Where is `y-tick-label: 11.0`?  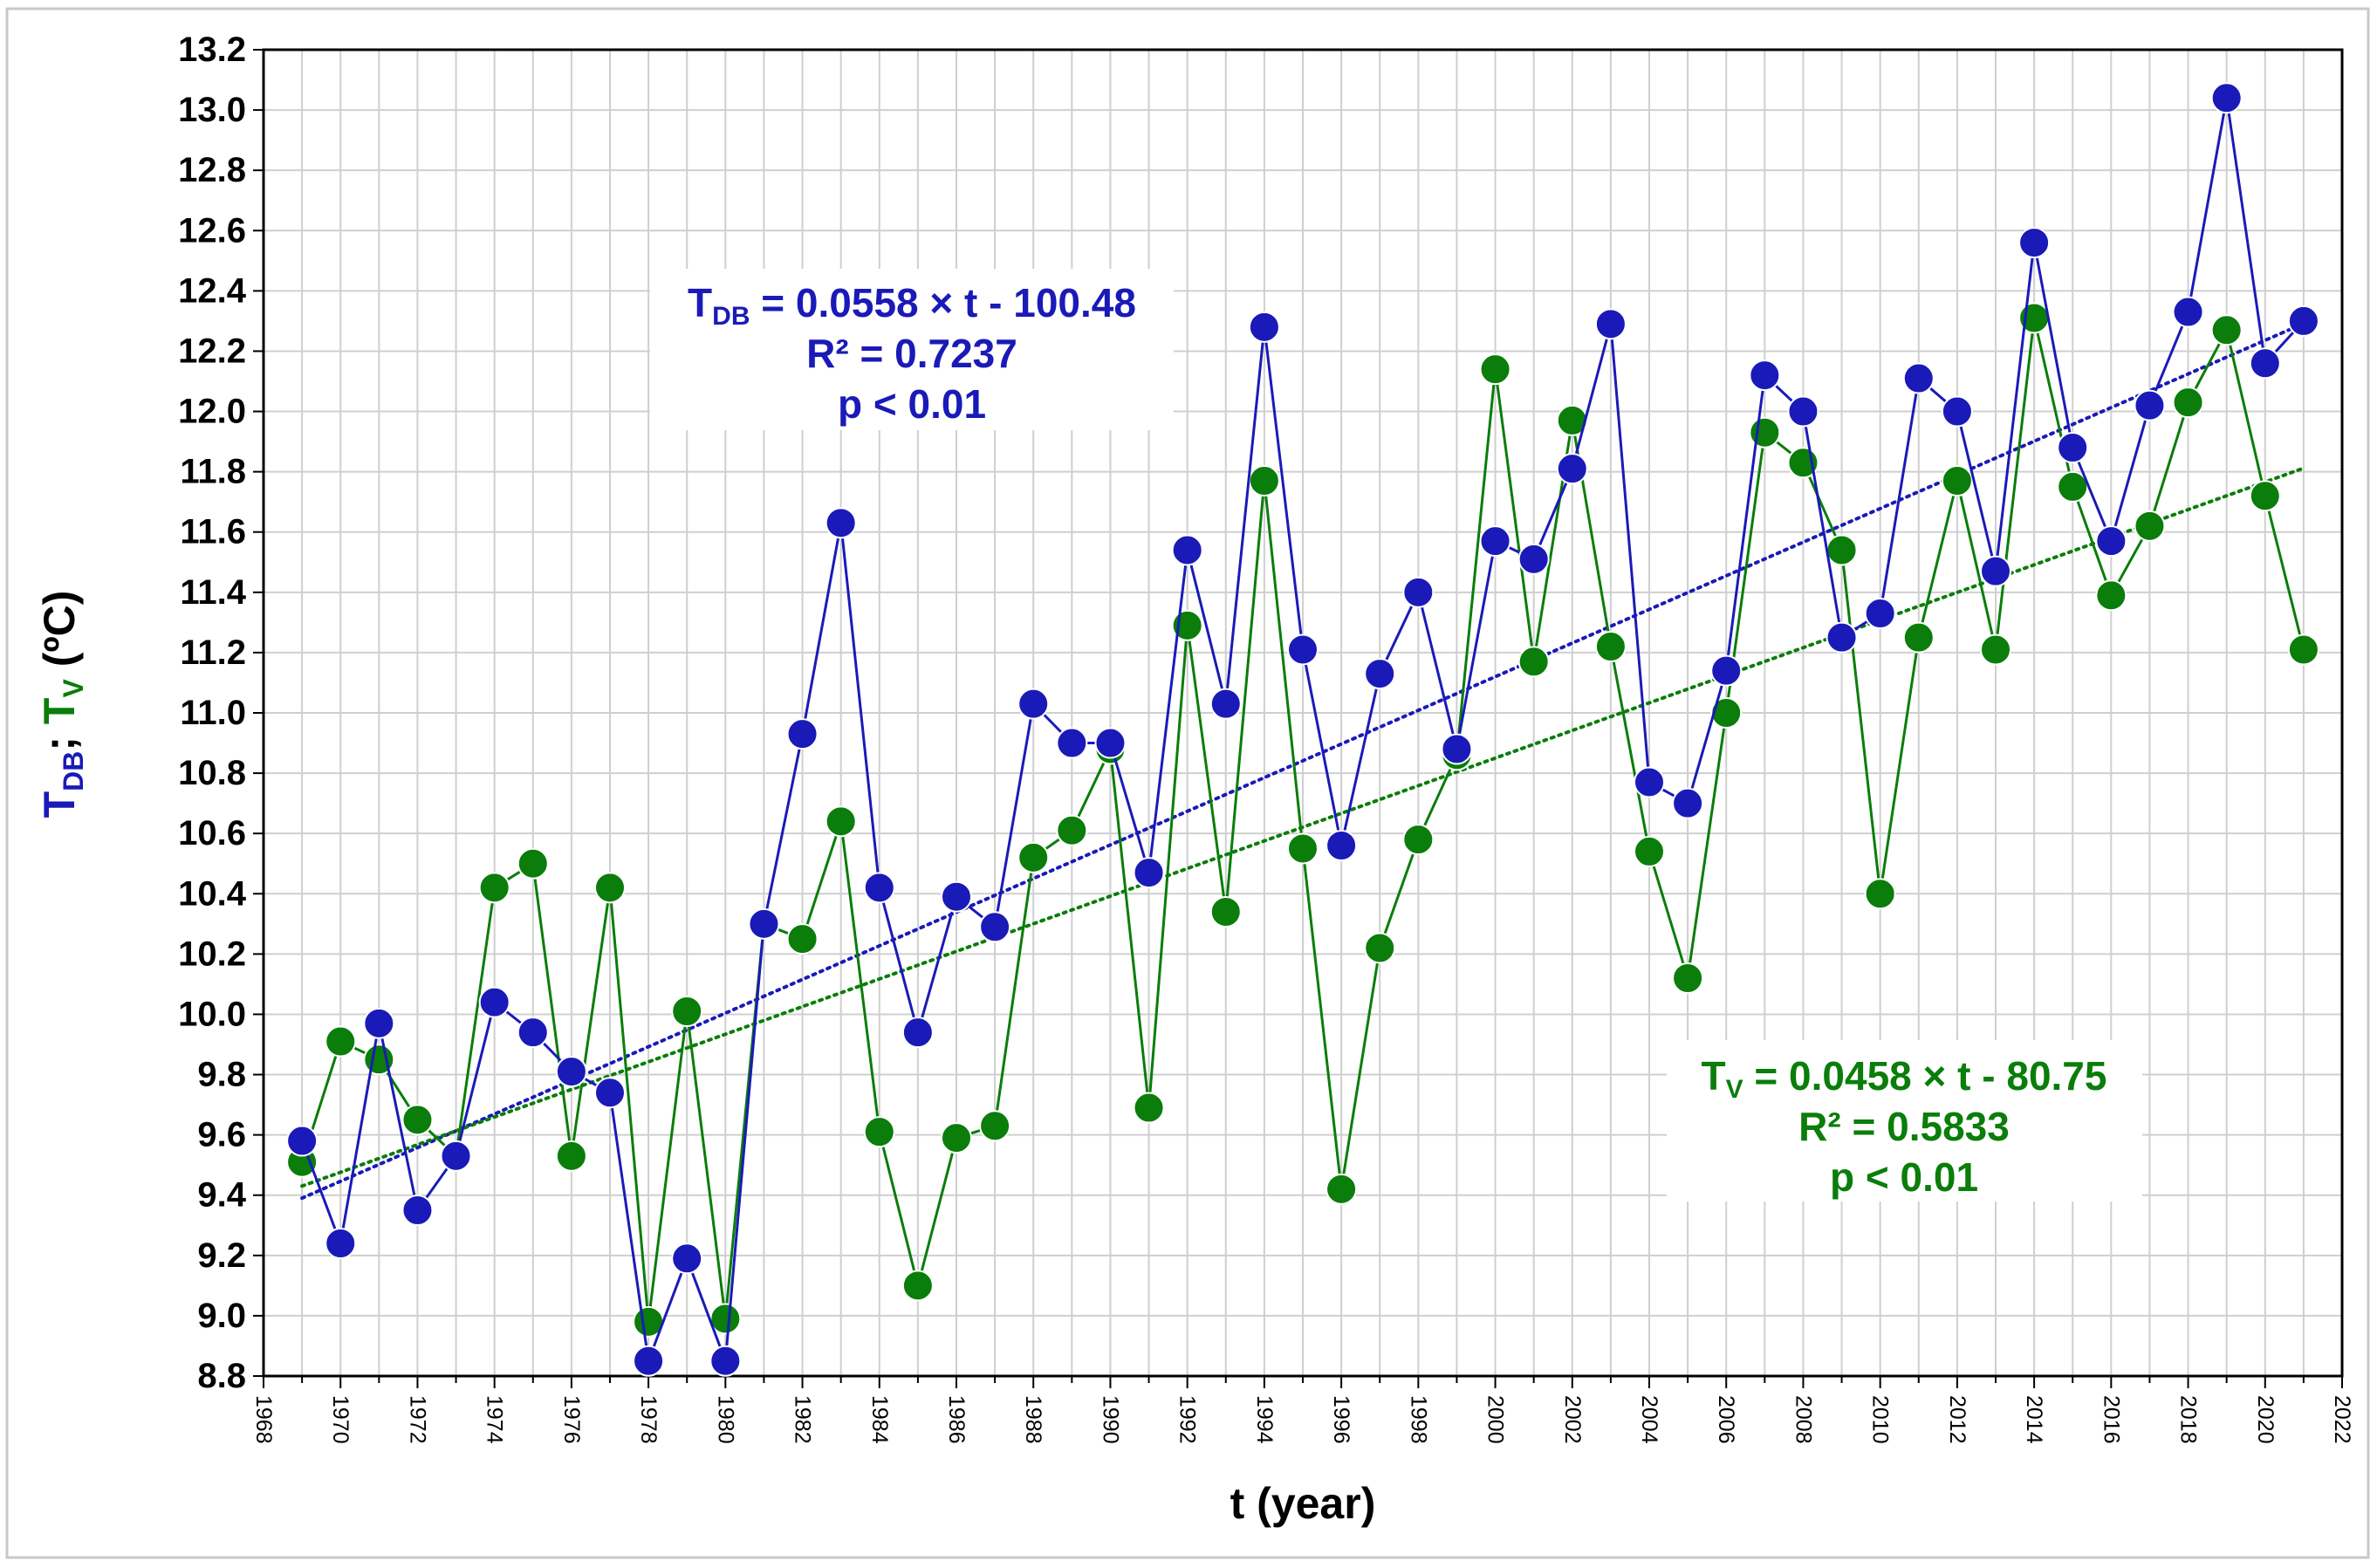 y-tick-label: 11.0 is located at coordinates (213, 713).